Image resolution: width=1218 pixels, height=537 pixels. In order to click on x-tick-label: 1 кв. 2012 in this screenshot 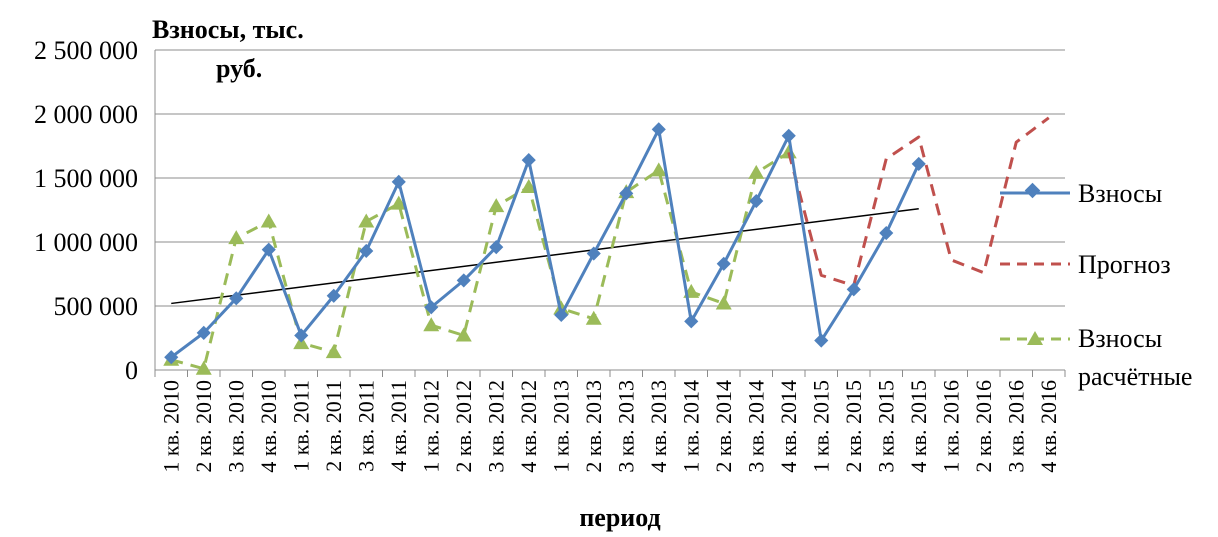, I will do `click(430, 426)`.